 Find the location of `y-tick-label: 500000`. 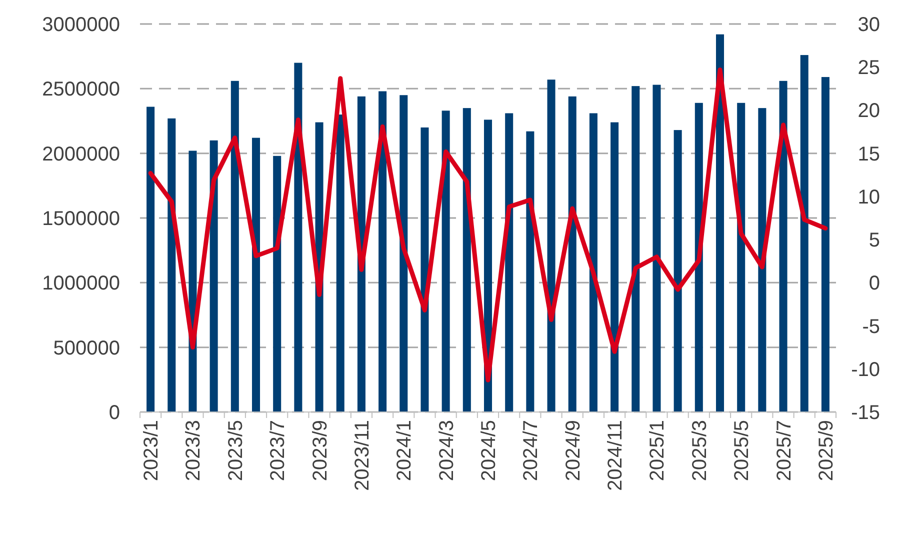

y-tick-label: 500000 is located at coordinates (86, 348).